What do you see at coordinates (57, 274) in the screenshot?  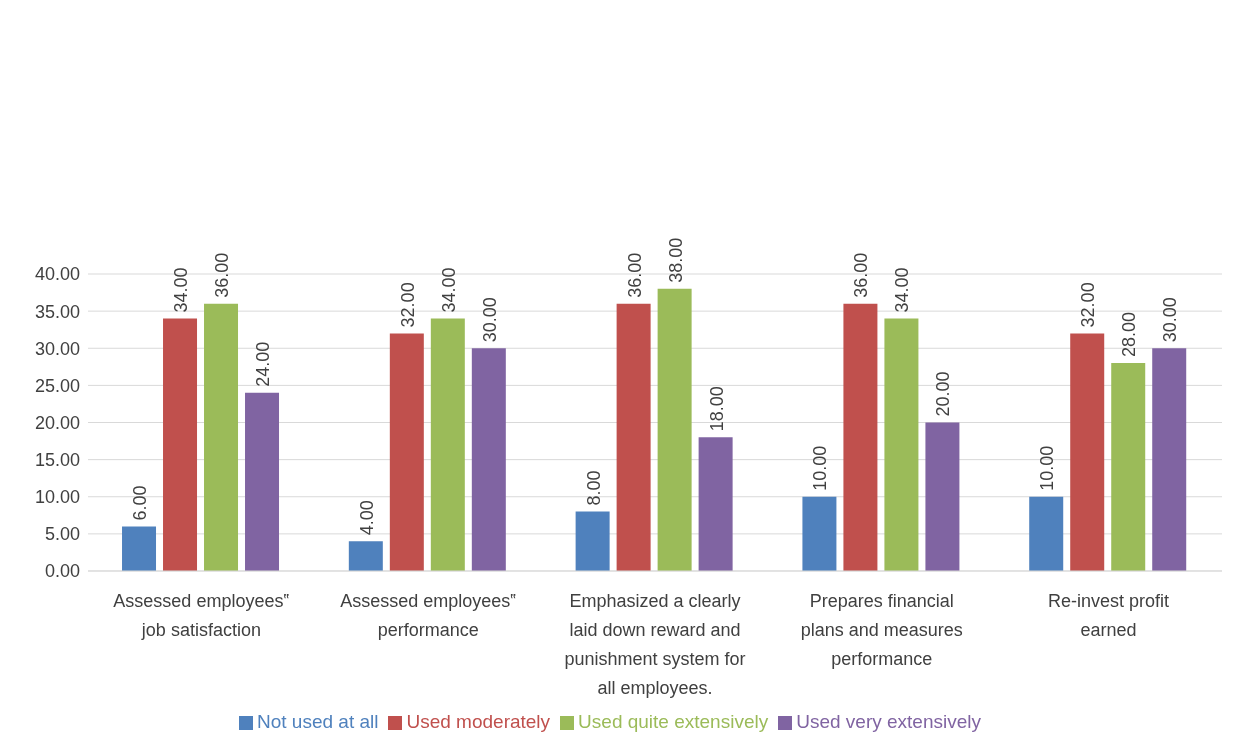 I see `y-tick-label: 40.00` at bounding box center [57, 274].